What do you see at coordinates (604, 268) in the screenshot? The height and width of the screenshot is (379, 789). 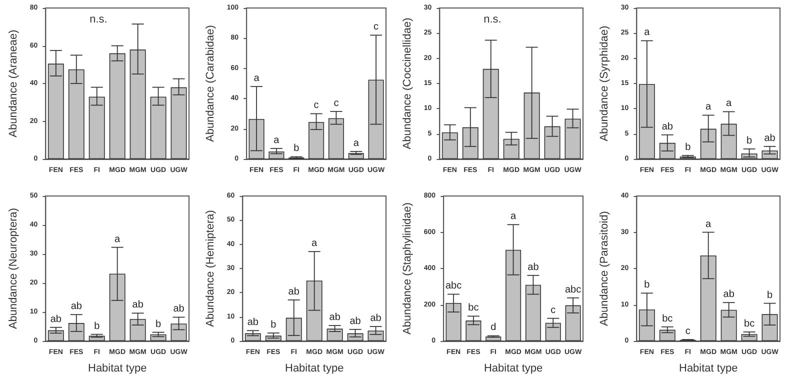 I see `y-axis-title: Abundance (Parasitoid)` at bounding box center [604, 268].